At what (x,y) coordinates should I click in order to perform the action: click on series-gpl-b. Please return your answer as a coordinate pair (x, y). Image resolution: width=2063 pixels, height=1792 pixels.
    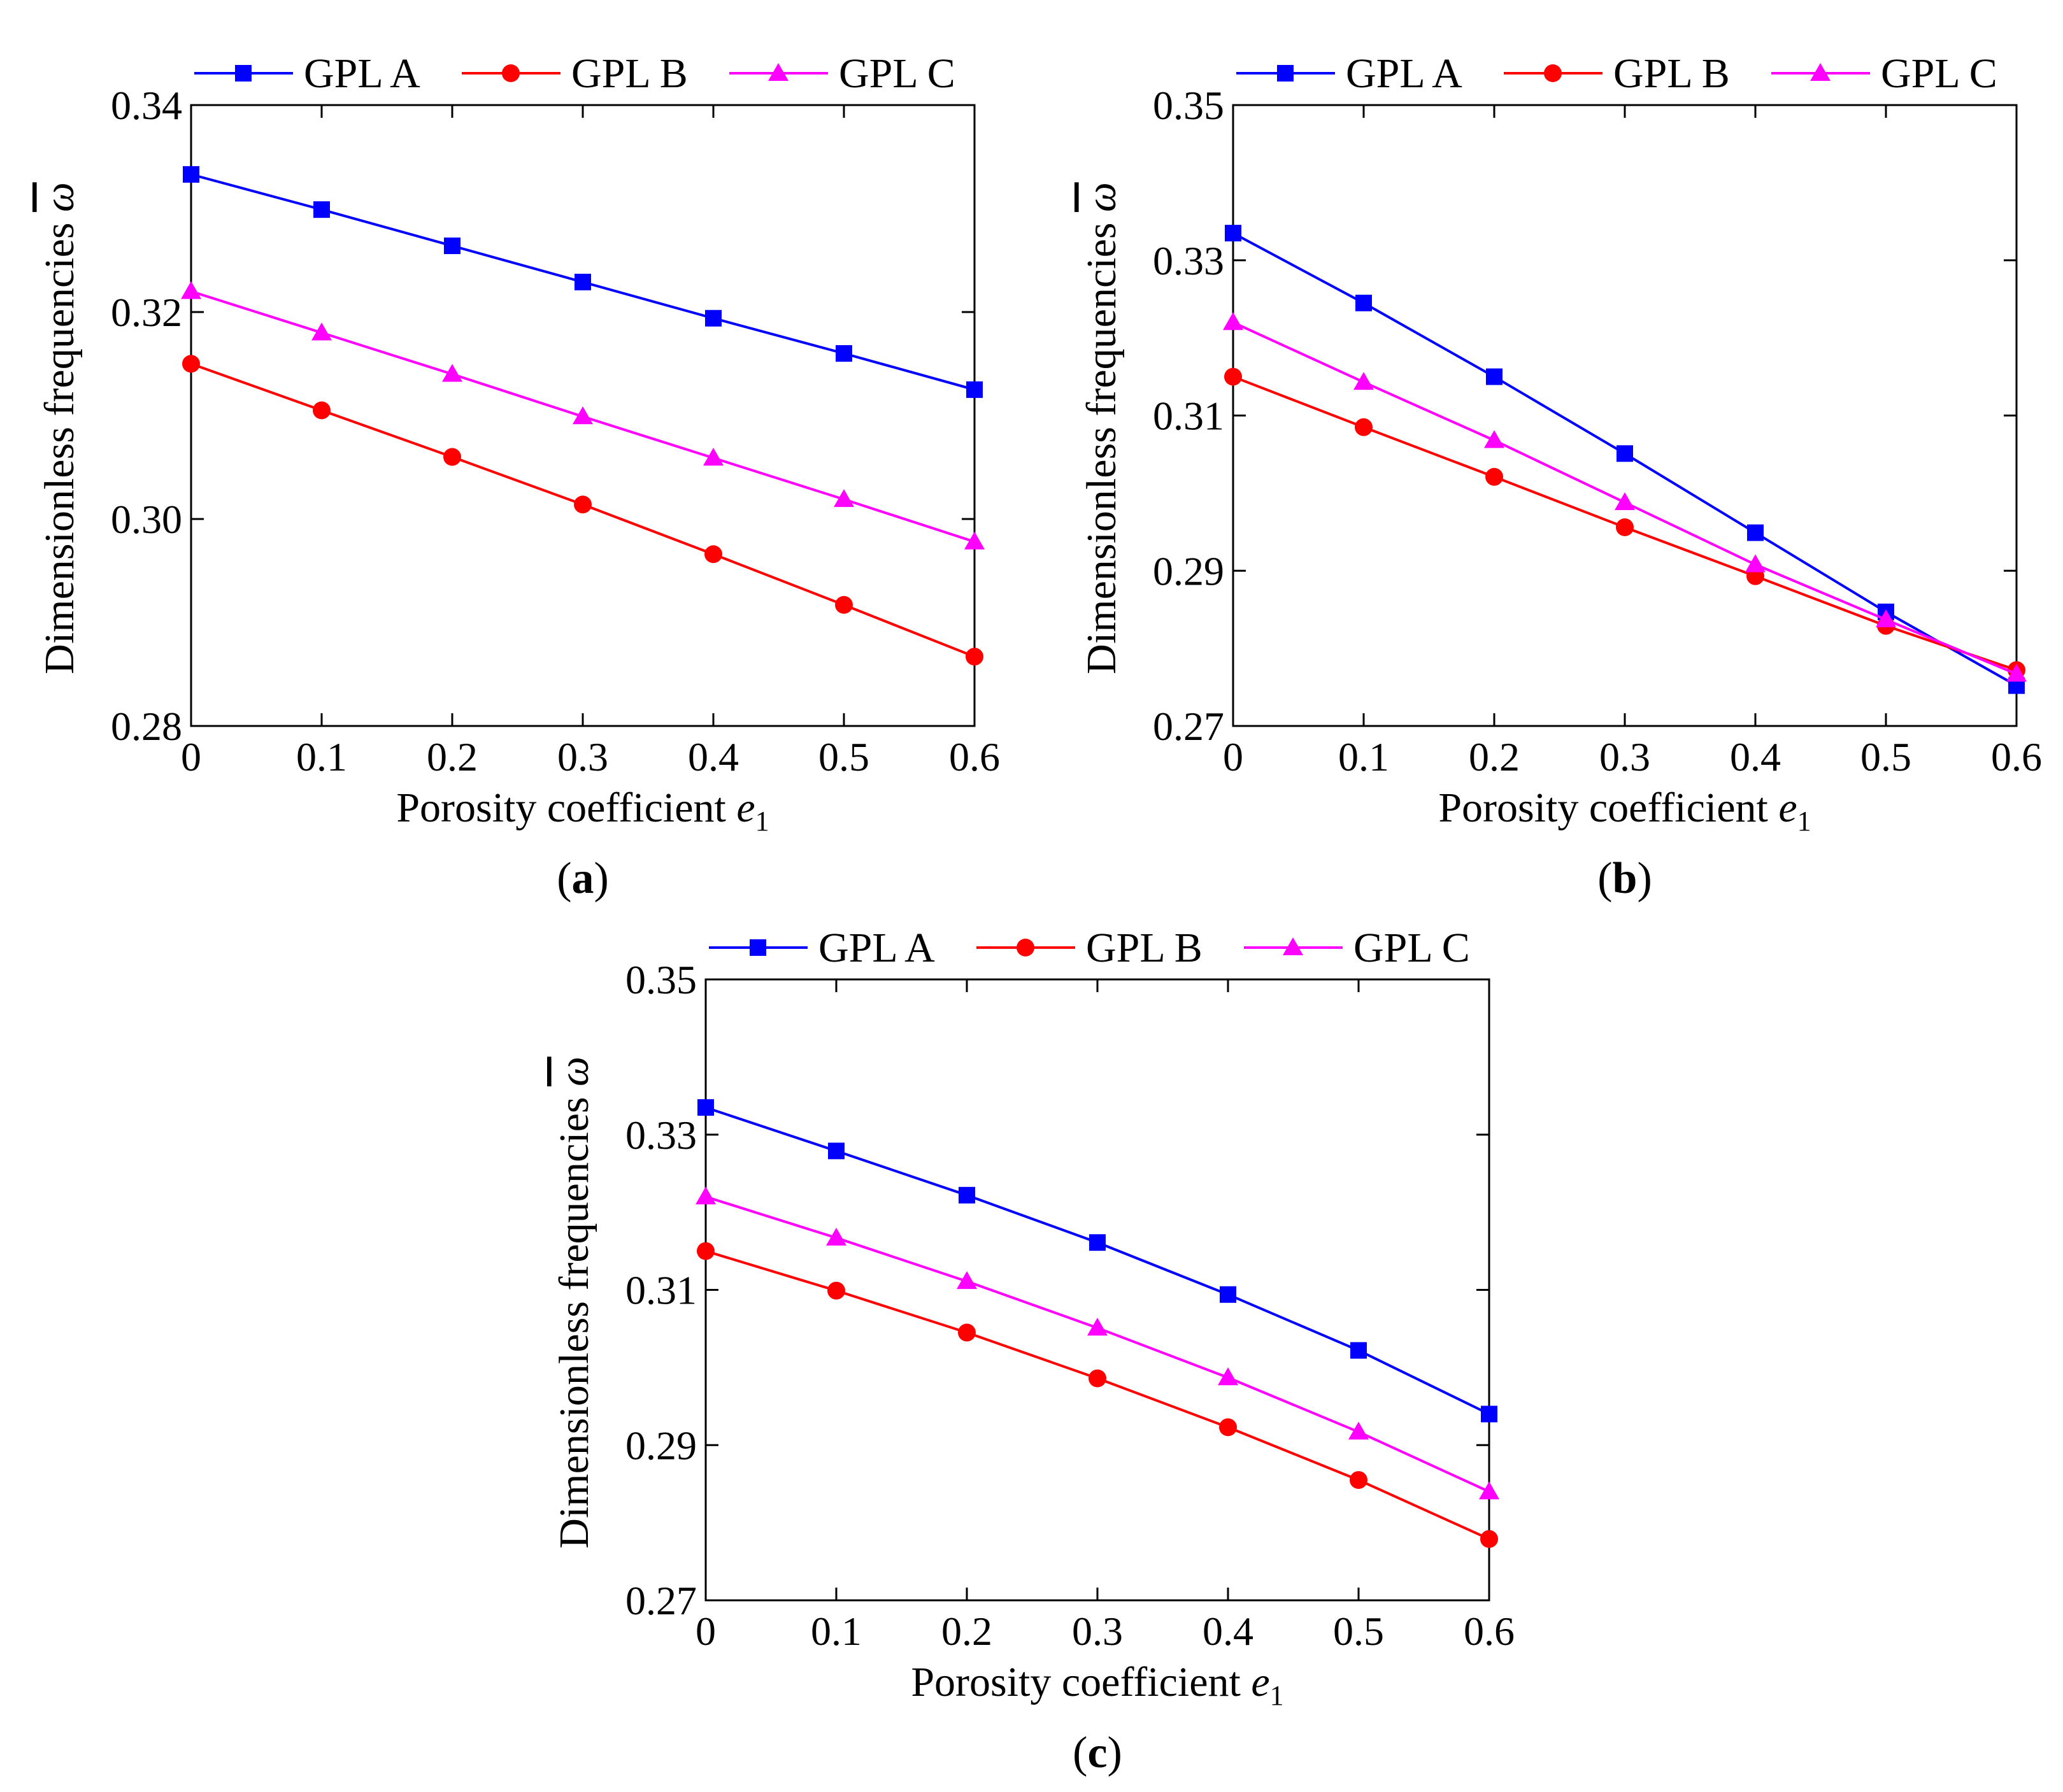
    Looking at the image, I should click on (1097, 1395).